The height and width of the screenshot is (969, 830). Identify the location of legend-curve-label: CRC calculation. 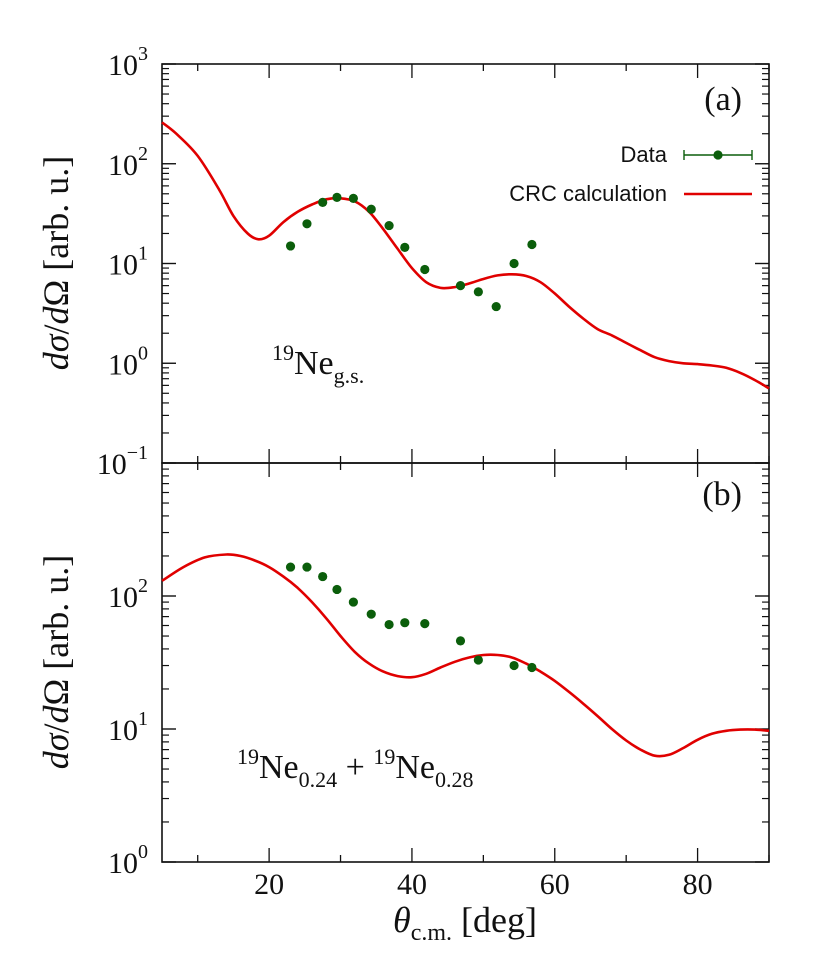
(588, 193).